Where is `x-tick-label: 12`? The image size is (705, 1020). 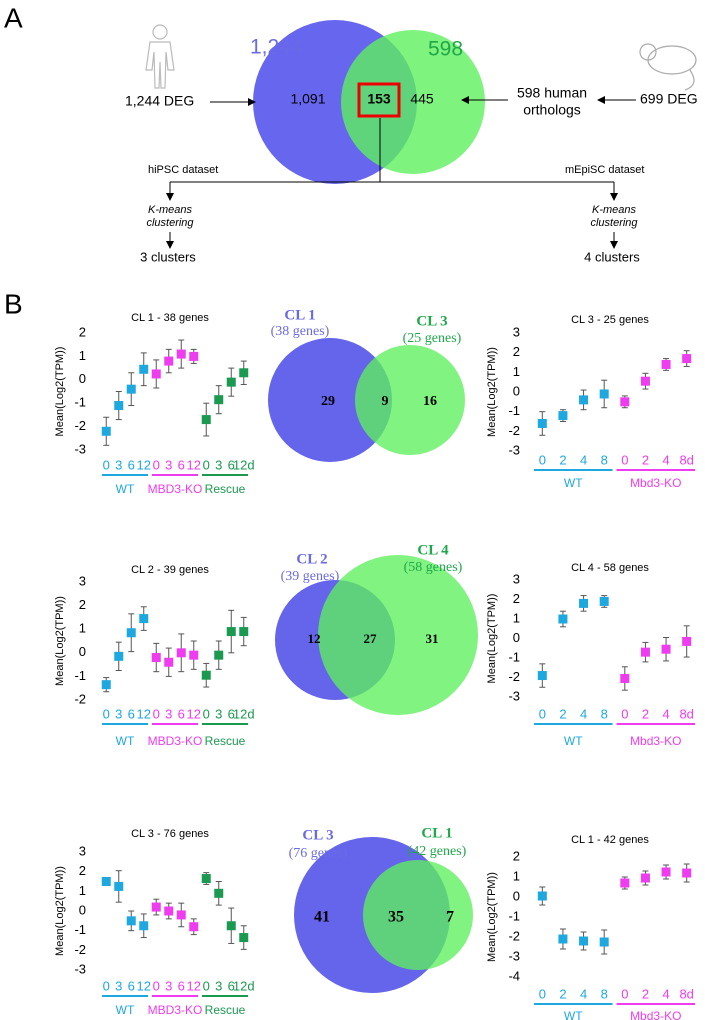 x-tick-label: 12 is located at coordinates (144, 464).